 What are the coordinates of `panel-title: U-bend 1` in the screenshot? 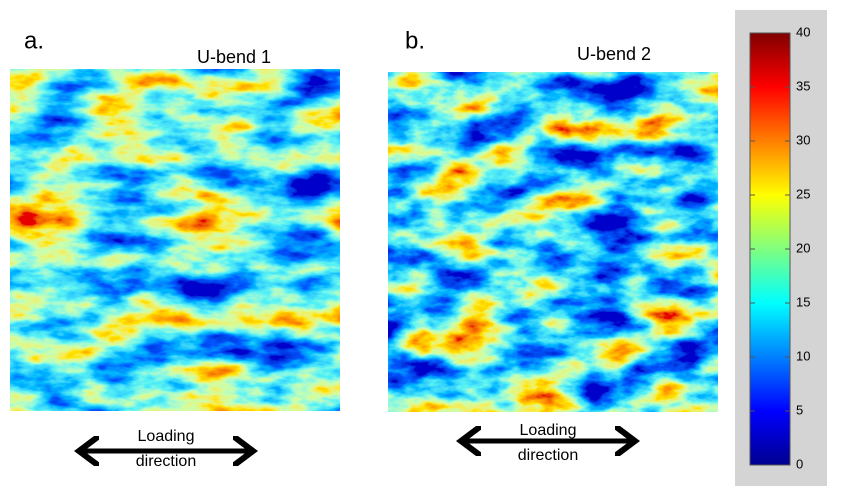 It's located at (234, 57).